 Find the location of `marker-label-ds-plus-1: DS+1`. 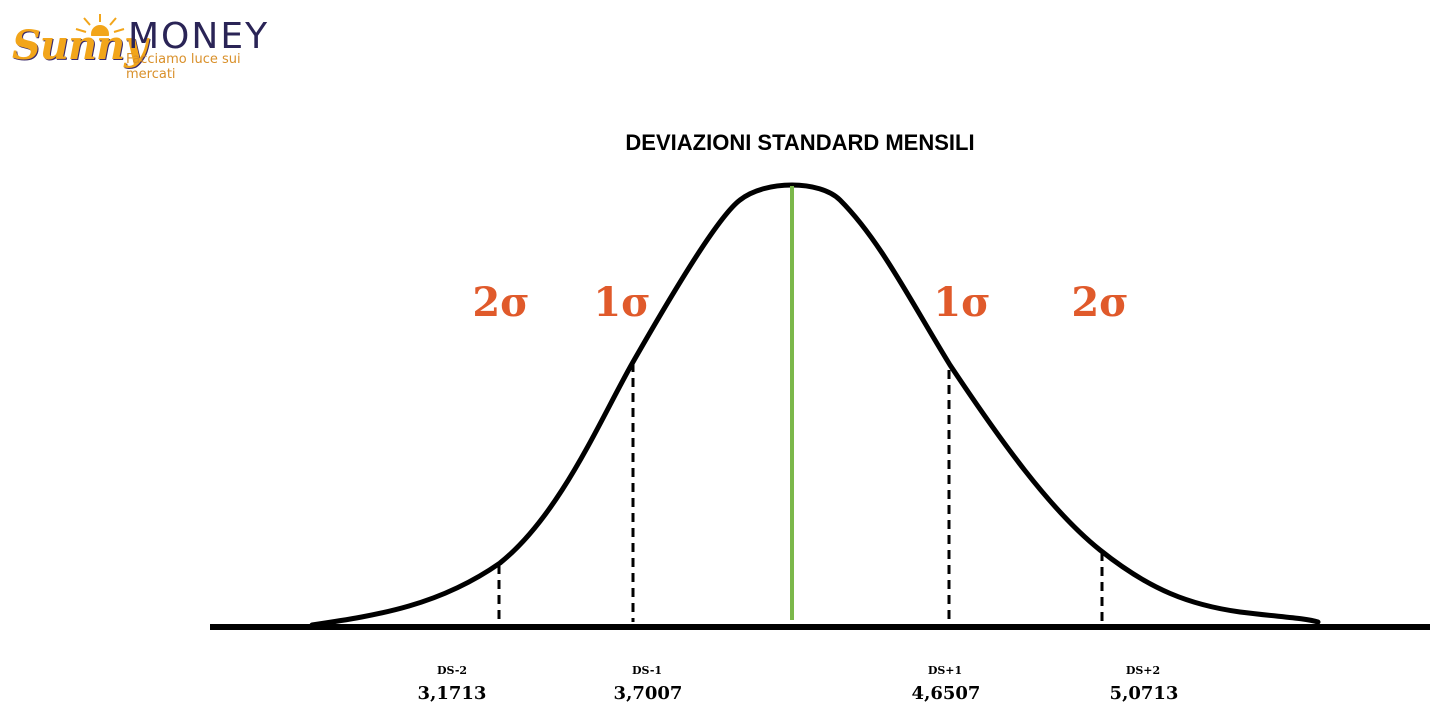

marker-label-ds-plus-1: DS+1 is located at coordinates (945, 670).